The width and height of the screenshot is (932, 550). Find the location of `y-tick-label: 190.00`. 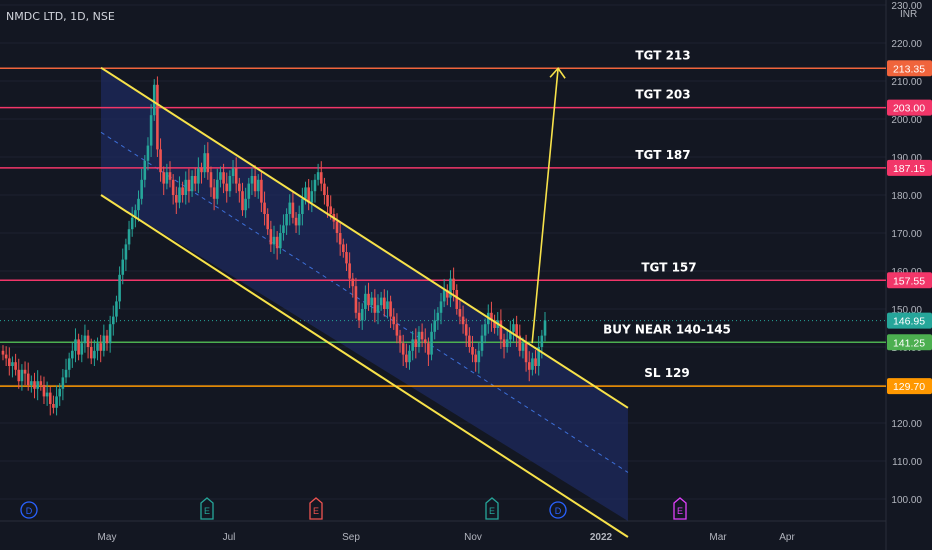

y-tick-label: 190.00 is located at coordinates (906, 158).